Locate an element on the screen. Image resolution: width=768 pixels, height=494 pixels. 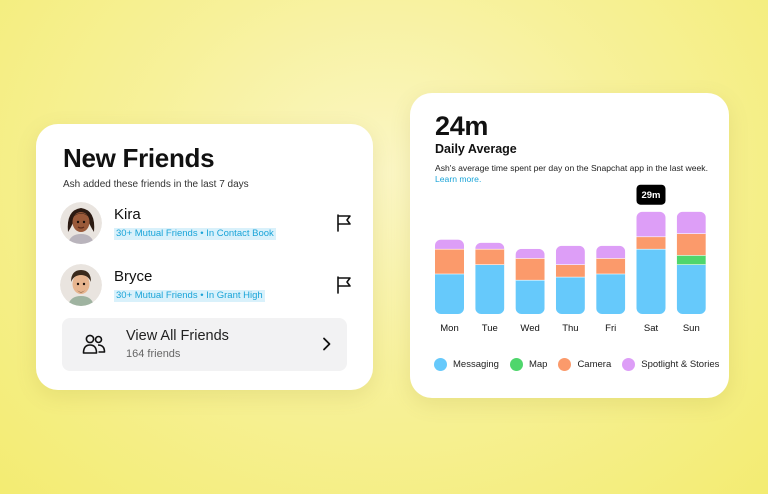
legend-item: Map is located at coordinates (528, 364).